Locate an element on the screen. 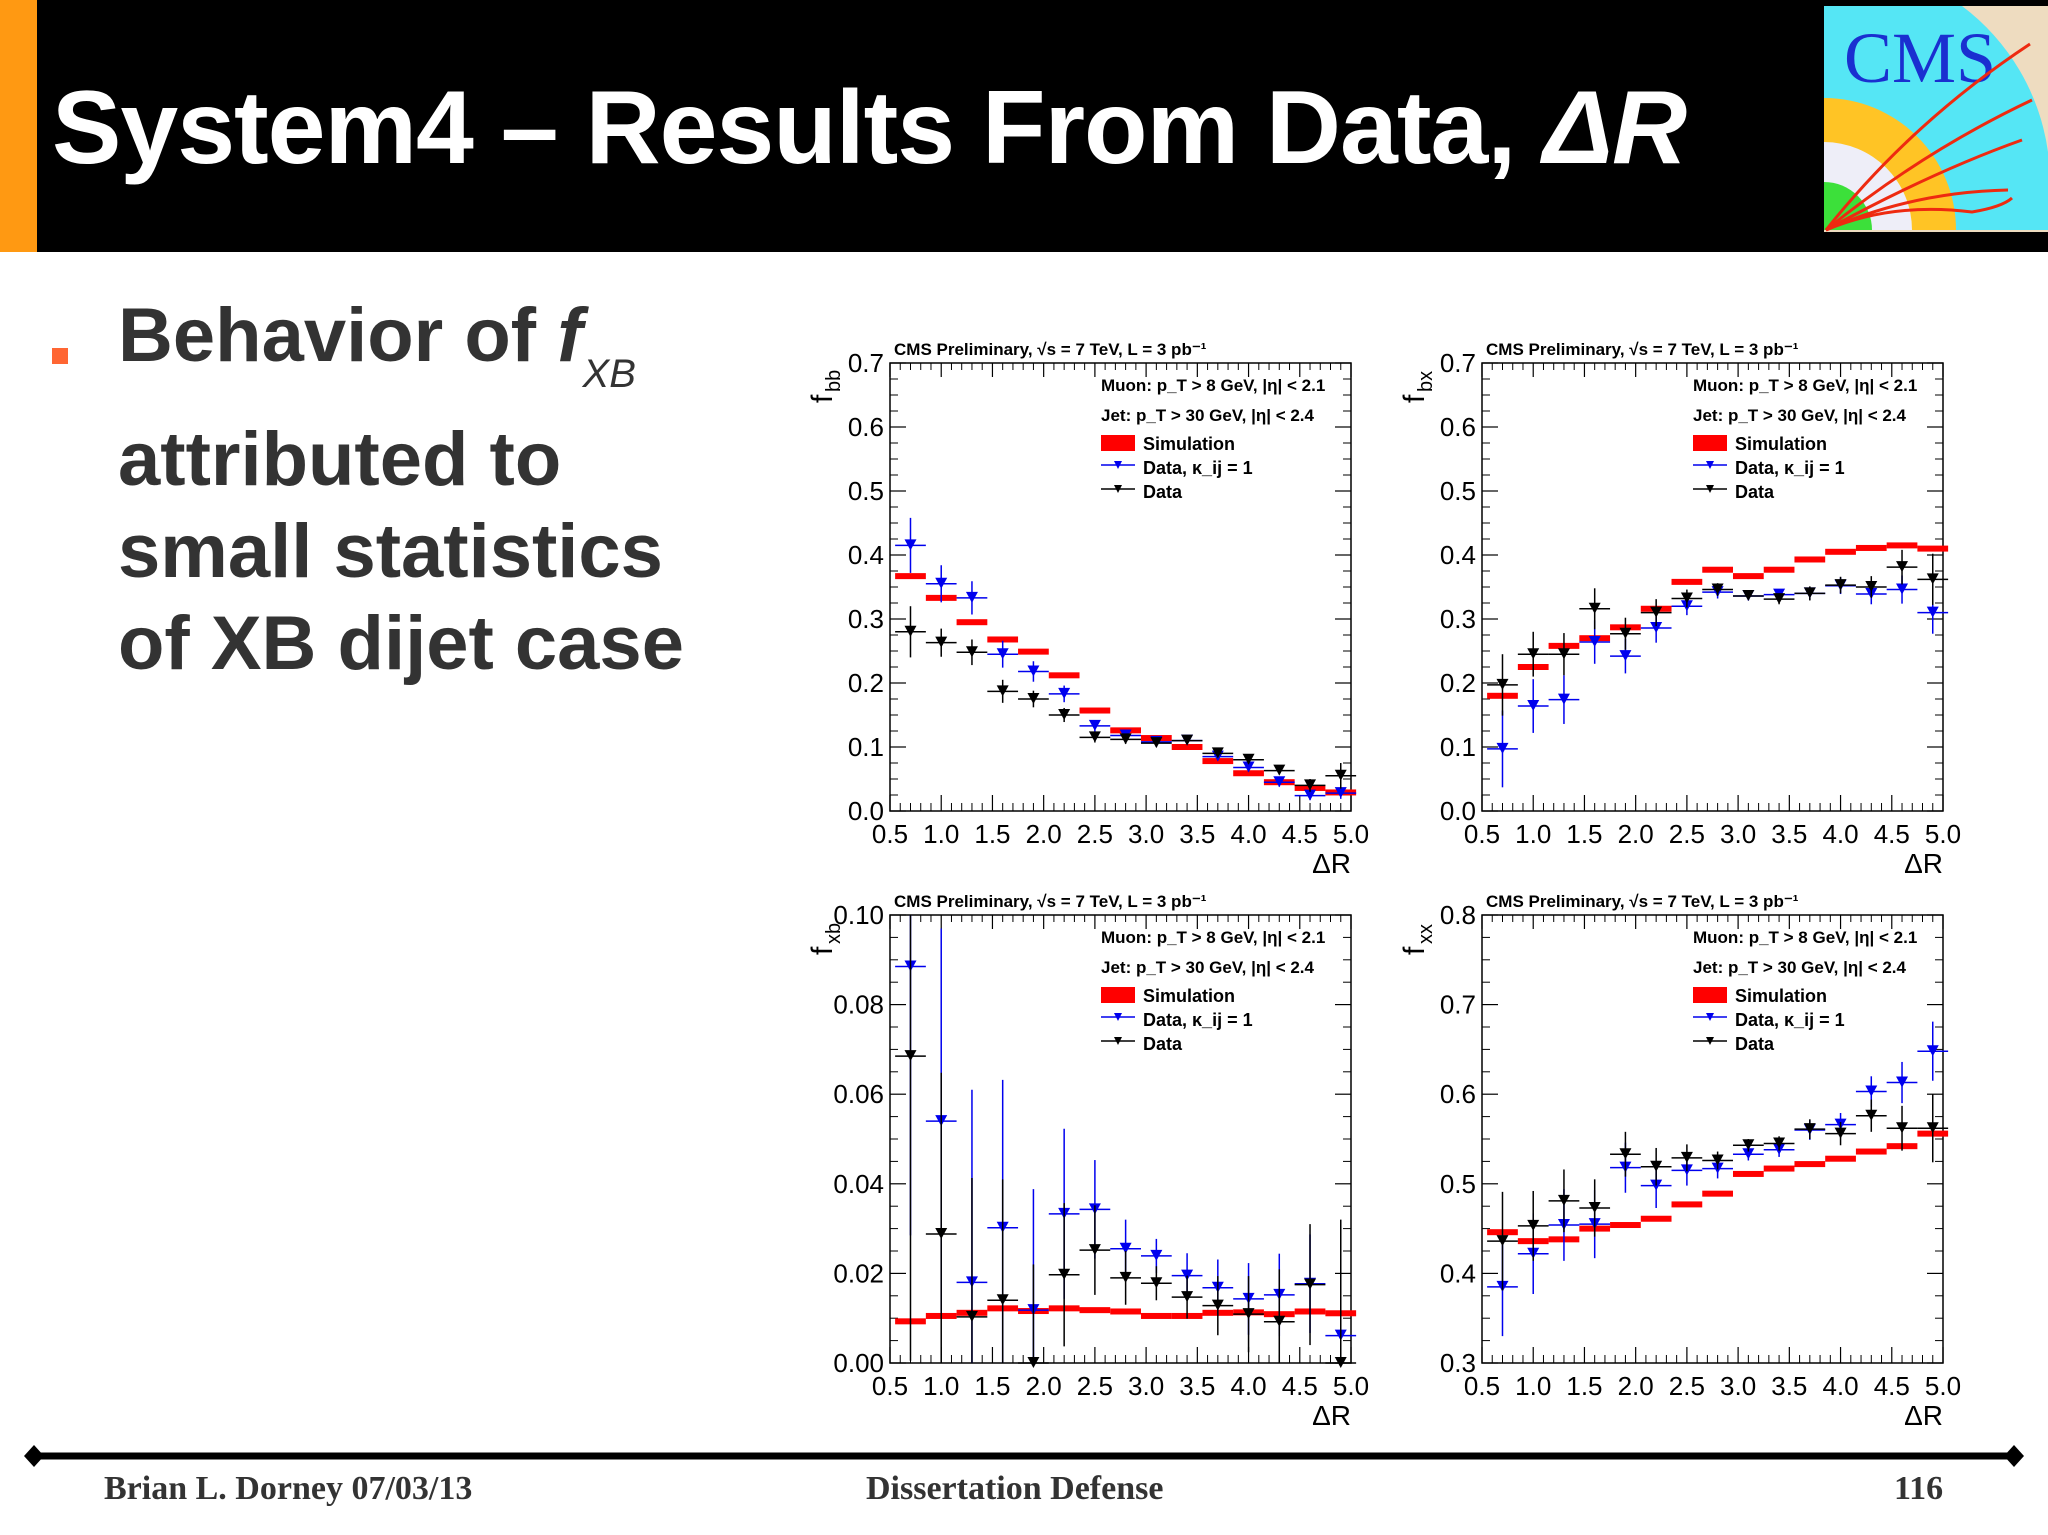  y-tick-label: 0.06 is located at coordinates (858, 1094).